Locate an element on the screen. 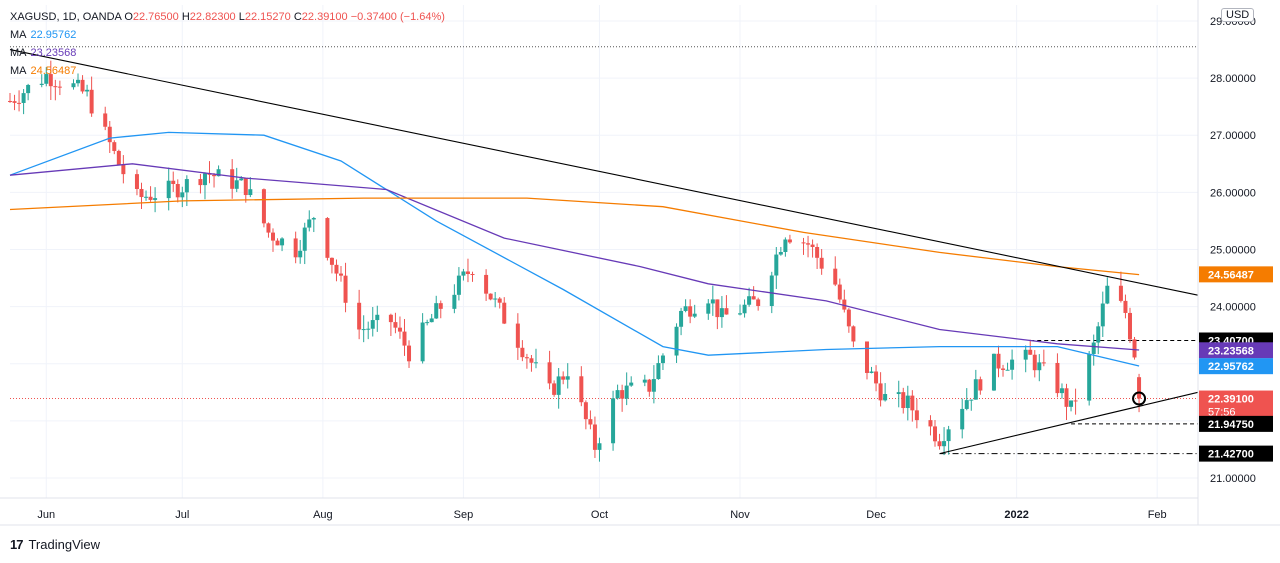 The height and width of the screenshot is (563, 1280). currency-button: USD is located at coordinates (1238, 15).